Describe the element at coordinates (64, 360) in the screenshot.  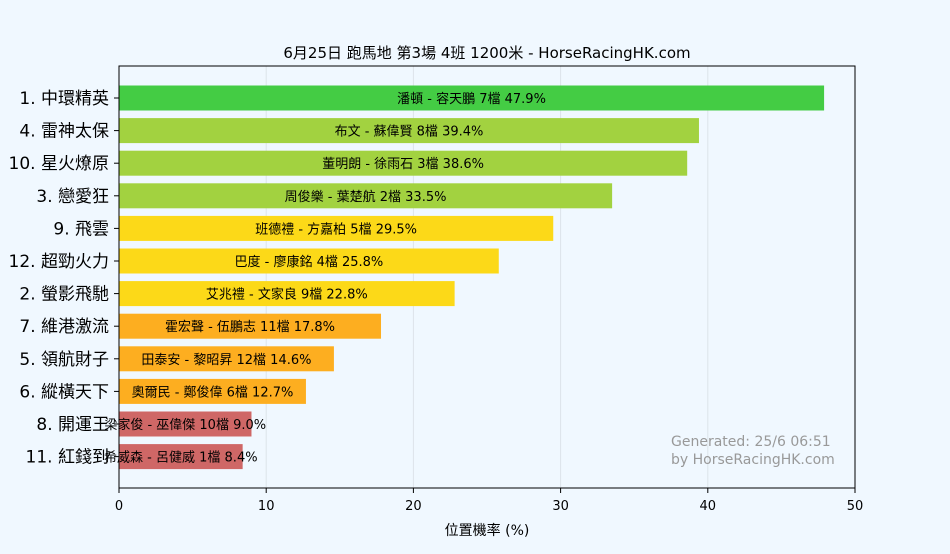
I see `y-tick-label: 5. 領航財子` at that location.